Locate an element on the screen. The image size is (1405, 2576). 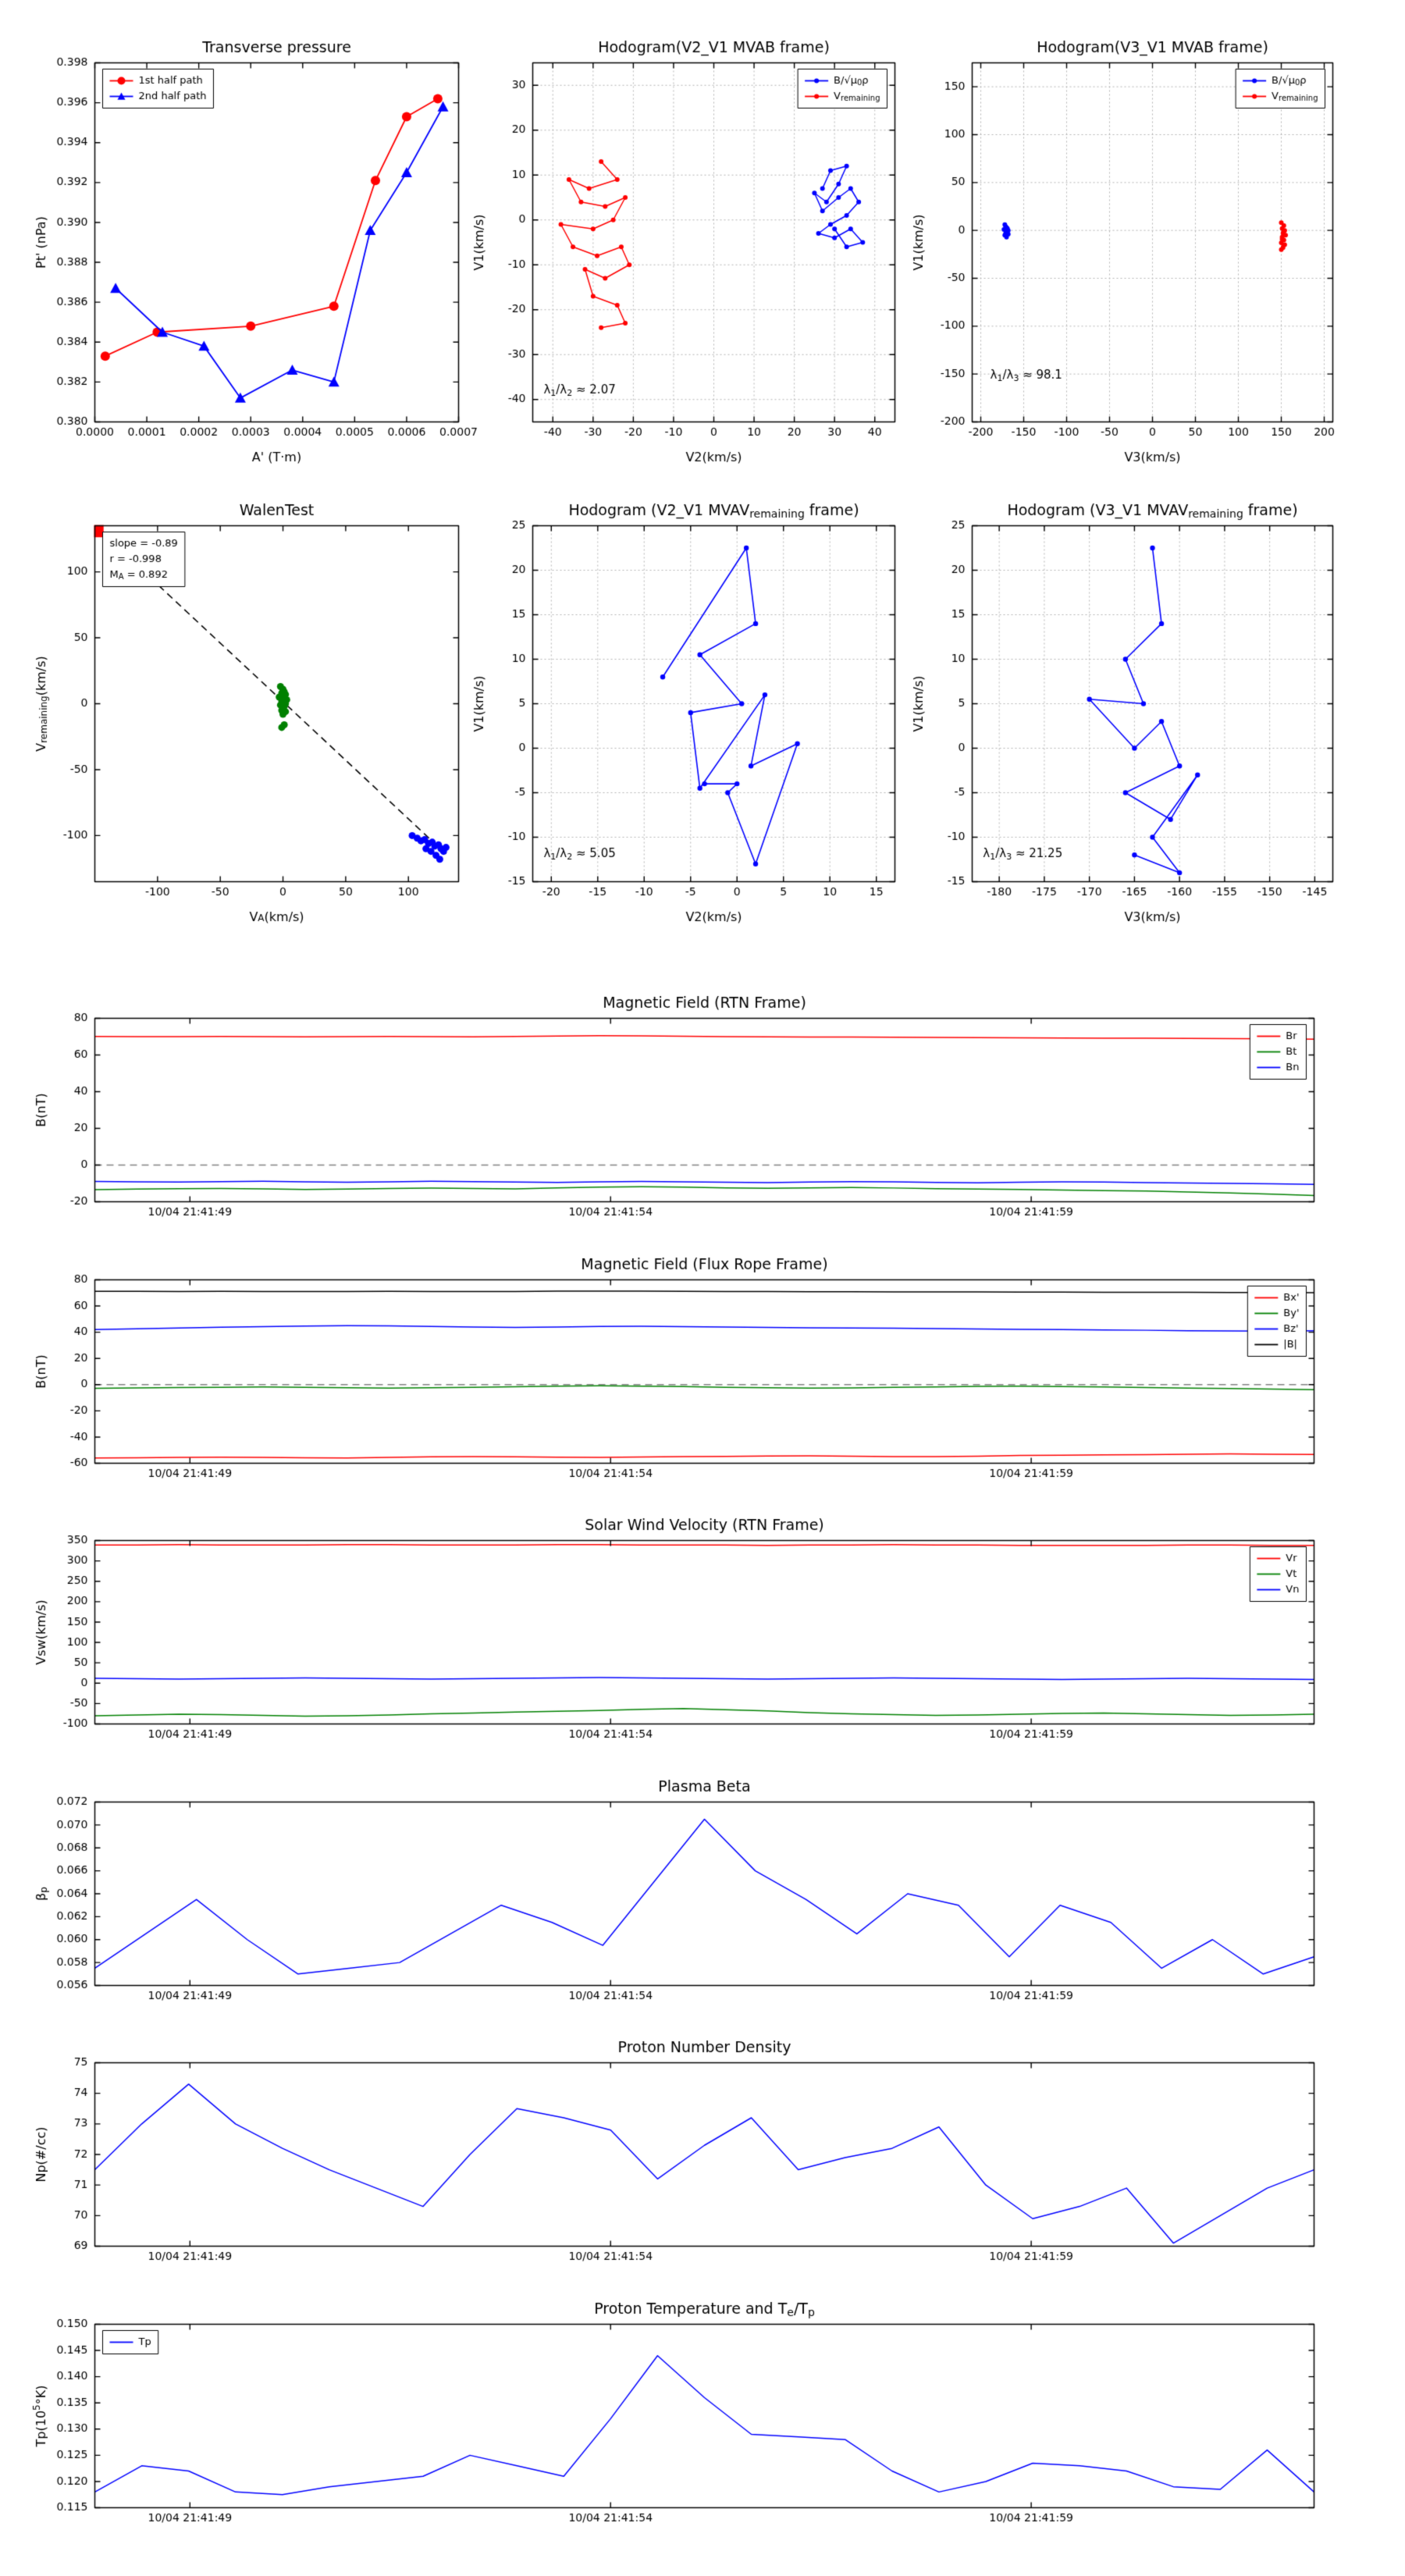
magnetic-field-fluxrope-chart is located at coordinates (684, 1383).